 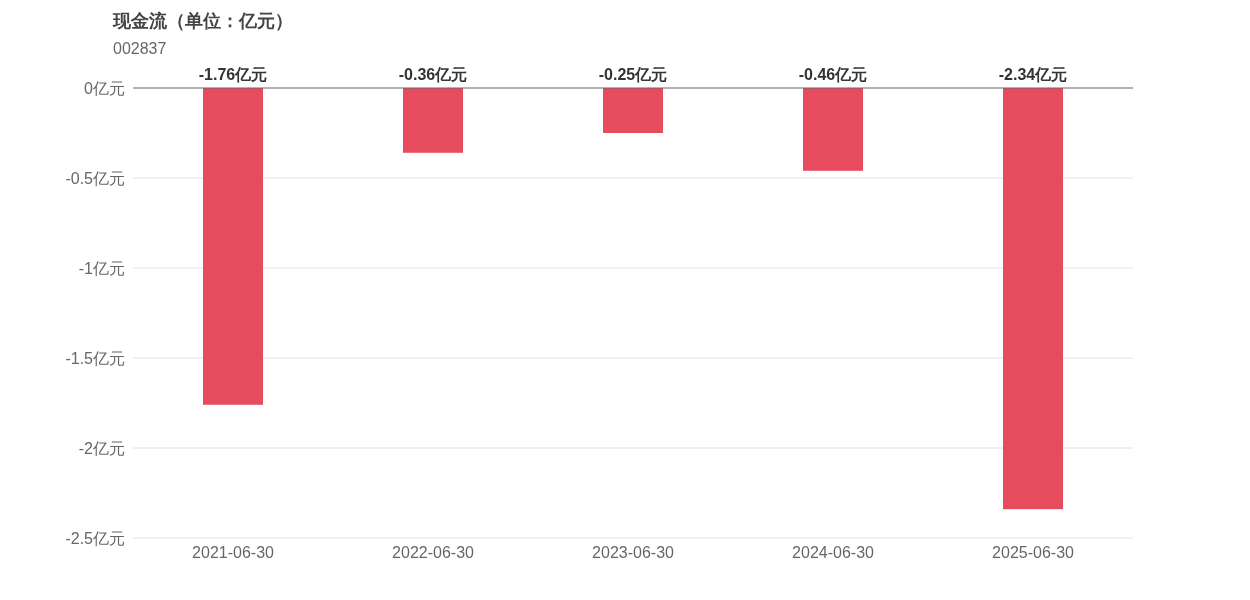 What do you see at coordinates (101, 268) in the screenshot?
I see `y-tick-label: -1亿元` at bounding box center [101, 268].